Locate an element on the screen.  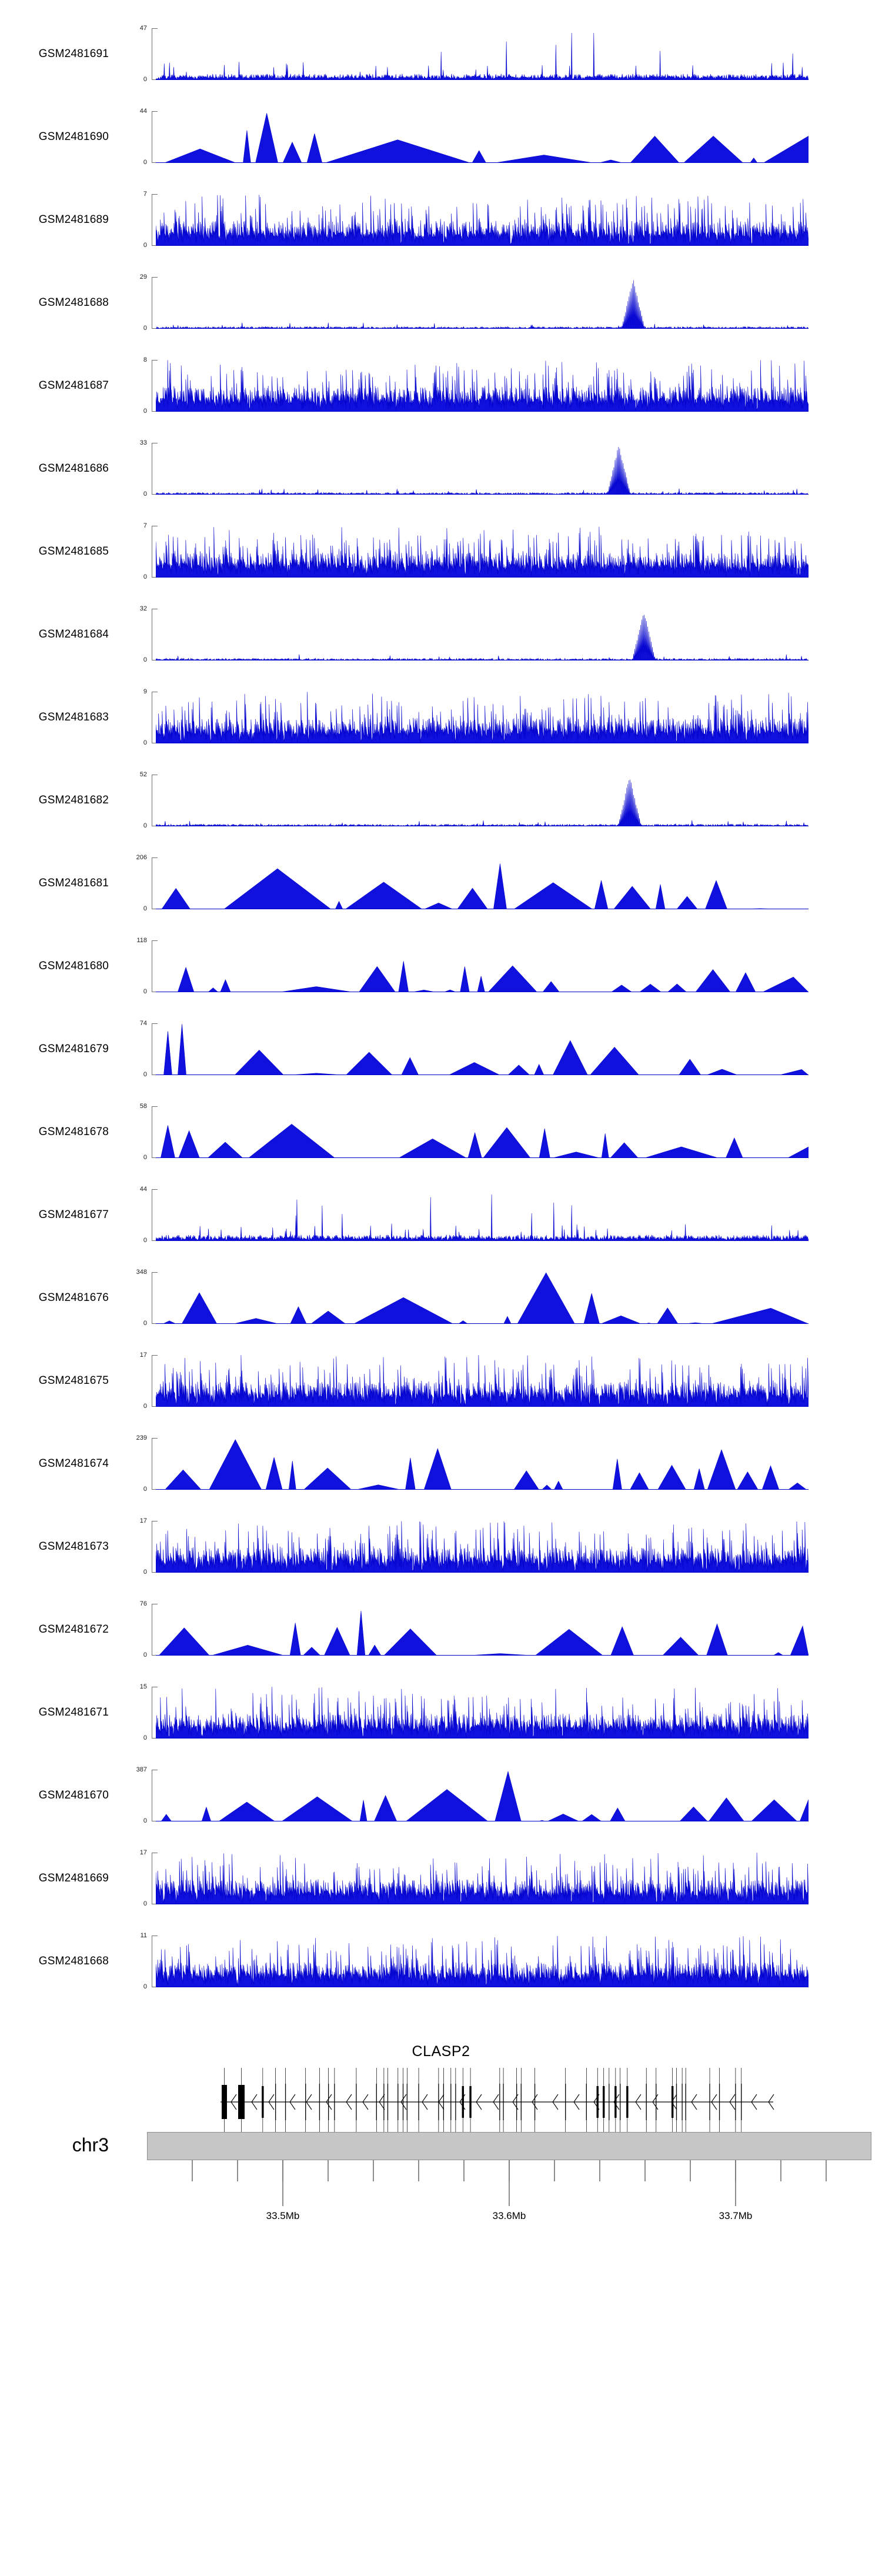
signal-track: GSM2481690 44 0 is located at coordinates (441, 137).